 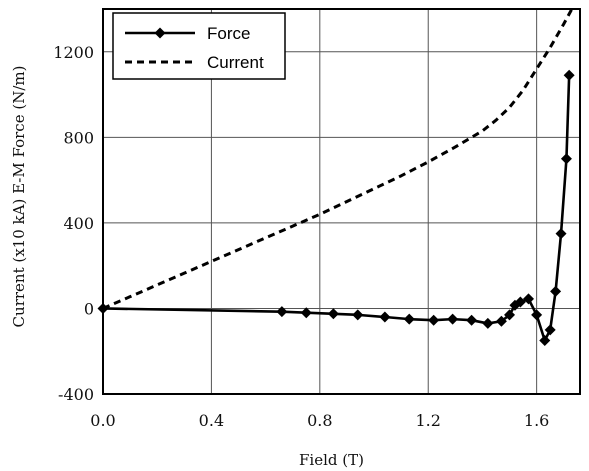 What do you see at coordinates (19, 197) in the screenshot?
I see `y-axis-title: Current (x10 kA) E-M Force (N/m)` at bounding box center [19, 197].